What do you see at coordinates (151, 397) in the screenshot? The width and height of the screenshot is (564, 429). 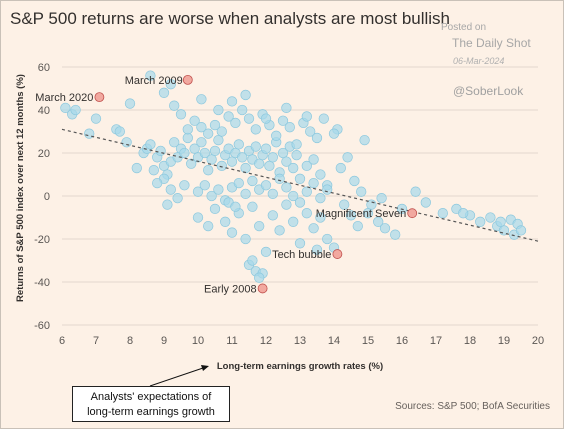 I see `callout-line-1: Analysts' expectations of` at bounding box center [151, 397].